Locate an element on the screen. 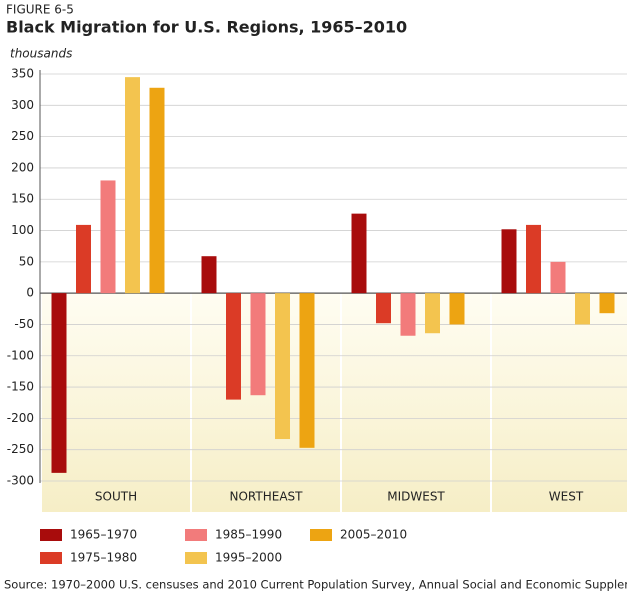  x-tick-label: NORTHEAST is located at coordinates (267, 497).